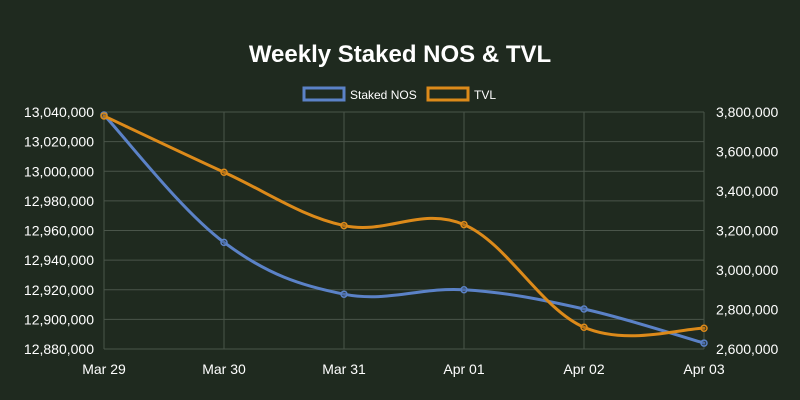 This screenshot has height=400, width=800. What do you see at coordinates (747, 152) in the screenshot?
I see `y-right-tick-label: 3,600,000` at bounding box center [747, 152].